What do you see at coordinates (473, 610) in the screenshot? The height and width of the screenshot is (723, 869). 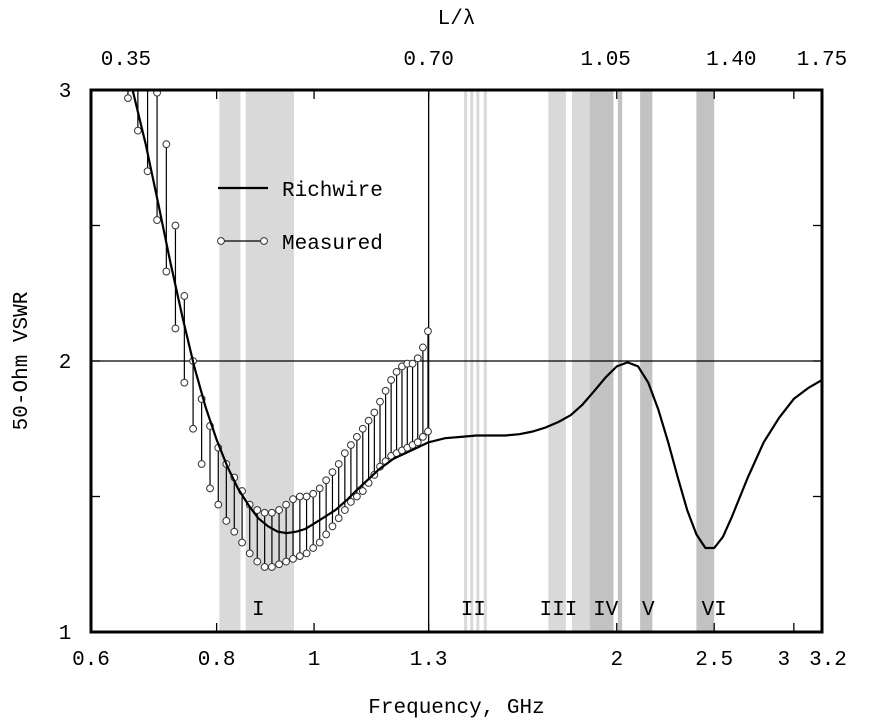 I see `band-label-2: II` at bounding box center [473, 610].